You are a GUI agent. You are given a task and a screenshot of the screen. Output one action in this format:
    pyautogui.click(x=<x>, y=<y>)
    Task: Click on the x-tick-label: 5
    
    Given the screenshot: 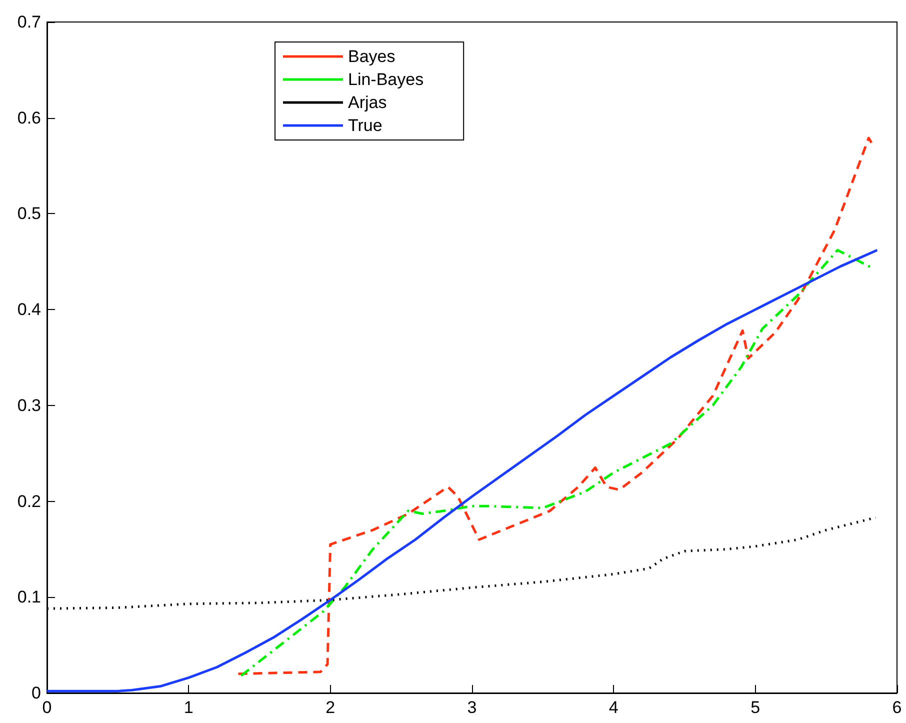 What is the action you would take?
    pyautogui.click(x=755, y=707)
    